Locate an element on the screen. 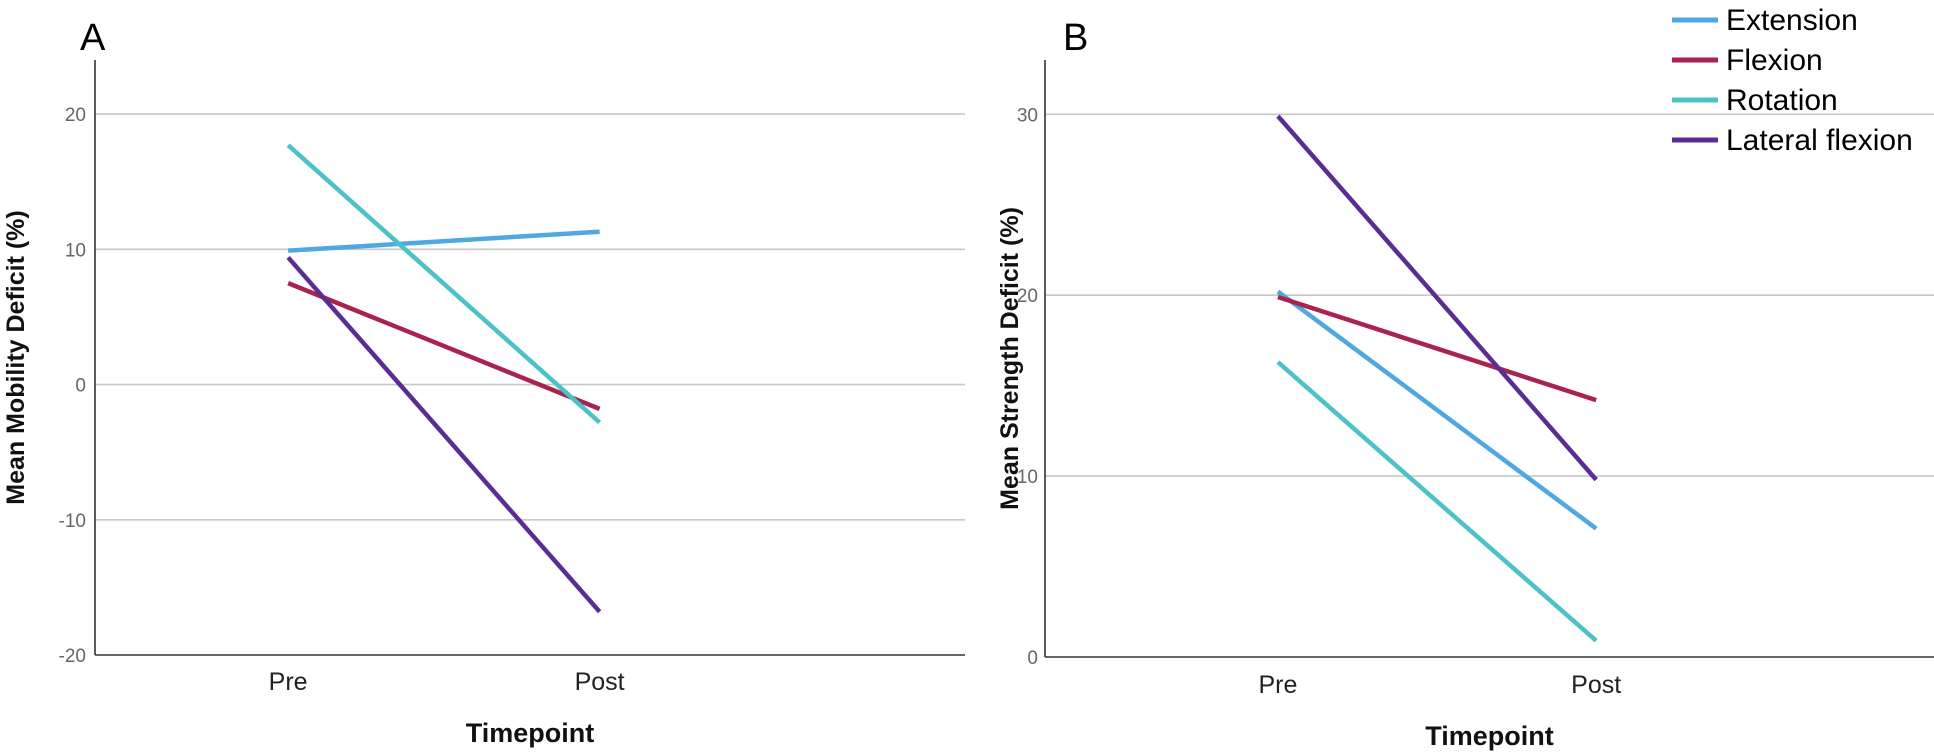 This screenshot has width=1934, height=756. y-axis-title: Mean Mobility Deficit (%) is located at coordinates (16, 357).